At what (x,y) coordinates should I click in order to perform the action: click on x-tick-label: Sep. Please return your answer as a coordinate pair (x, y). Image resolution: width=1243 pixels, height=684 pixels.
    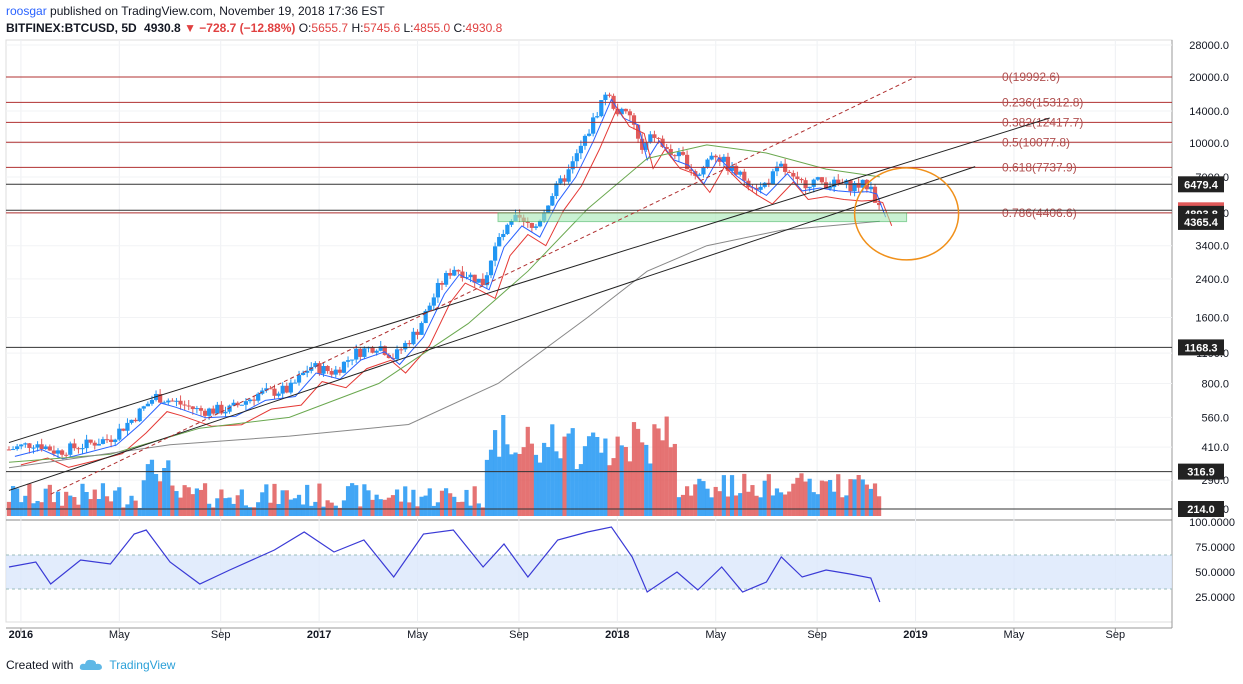
    Looking at the image, I should click on (519, 635).